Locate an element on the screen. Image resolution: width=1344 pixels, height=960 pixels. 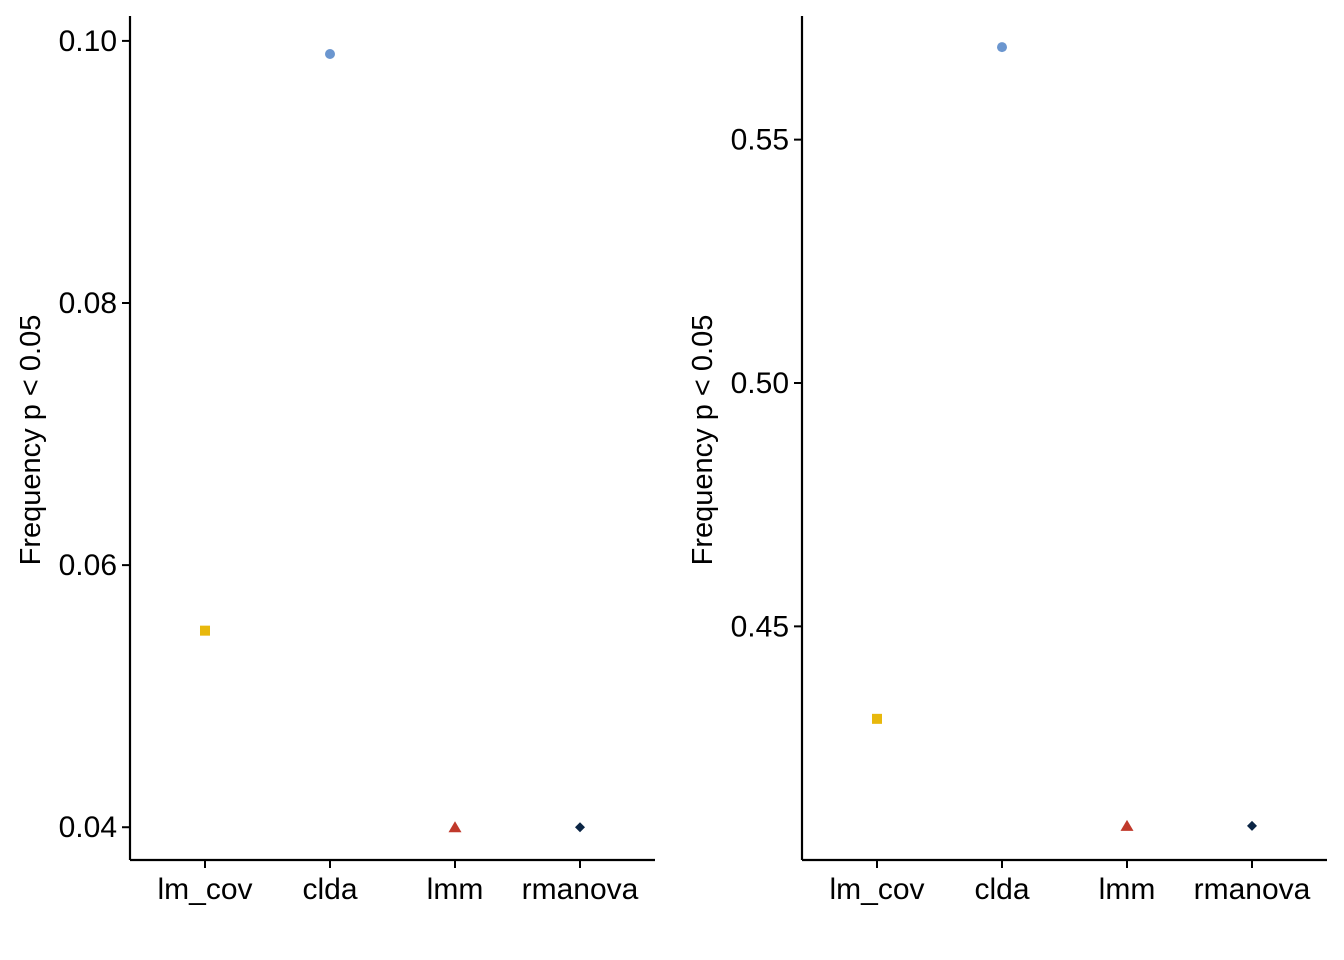
y-tick-label: 0.55 is located at coordinates (760, 140).